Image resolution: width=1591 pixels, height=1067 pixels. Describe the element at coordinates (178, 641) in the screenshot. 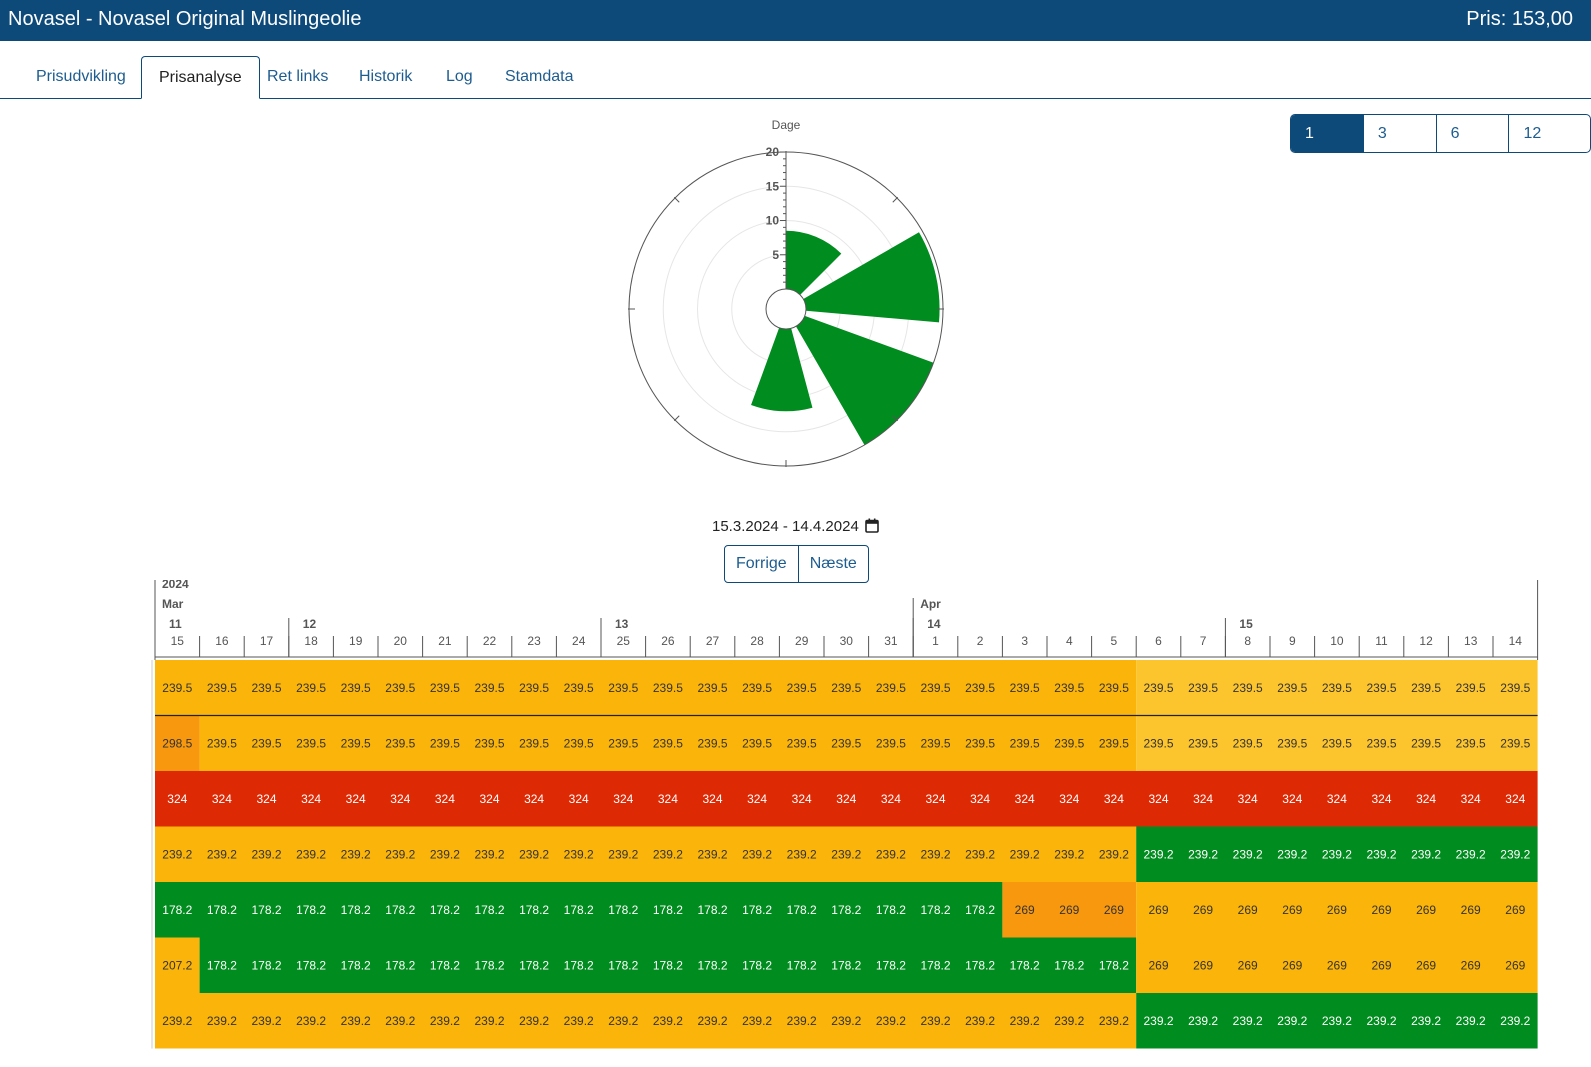

I see `timeline-day-label: 15` at that location.